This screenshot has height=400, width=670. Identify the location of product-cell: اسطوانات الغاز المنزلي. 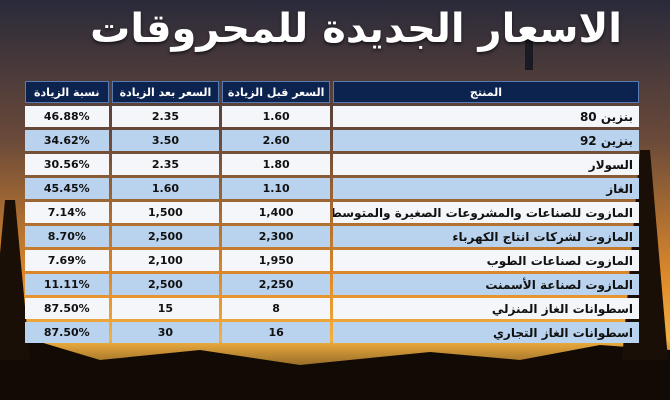
(485, 308).